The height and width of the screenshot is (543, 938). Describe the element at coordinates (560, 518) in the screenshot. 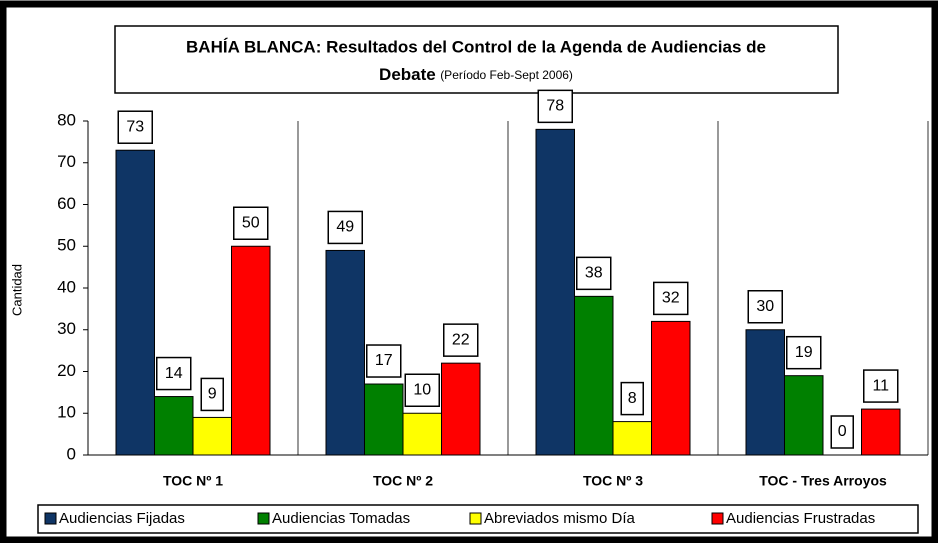

I see `legend-label: Abreviados mismo Día` at that location.